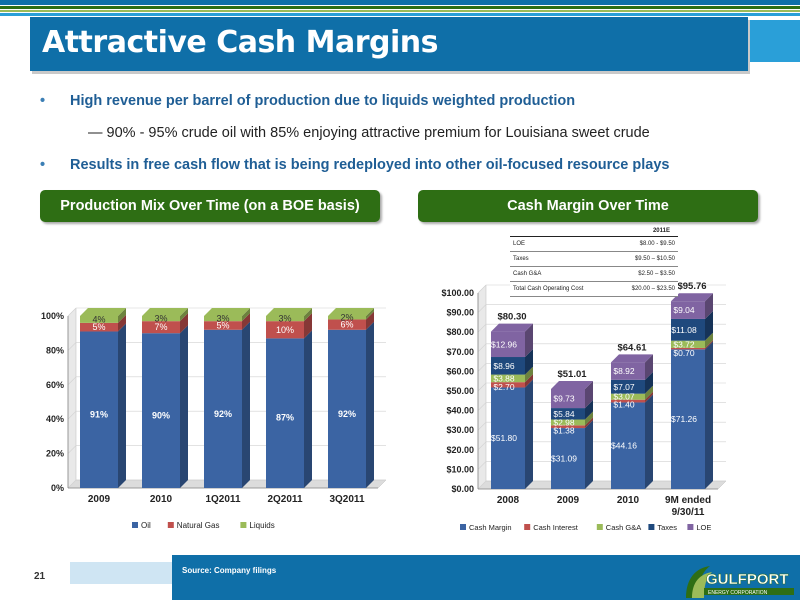  Describe the element at coordinates (556, 527) in the screenshot. I see `legend-label: Cash Interest` at that location.